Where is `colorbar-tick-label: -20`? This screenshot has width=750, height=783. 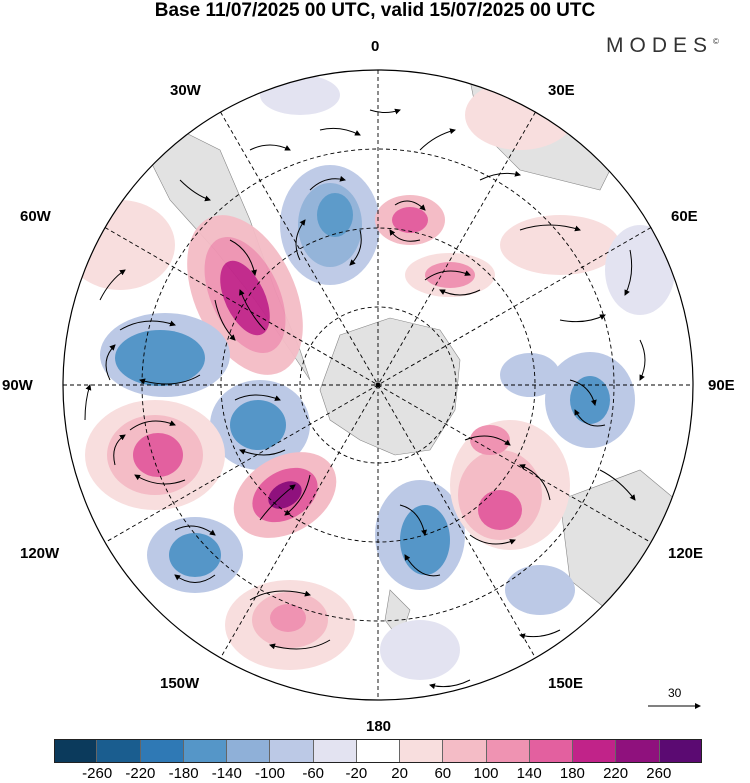
colorbar-tick-label: -20 is located at coordinates (356, 773).